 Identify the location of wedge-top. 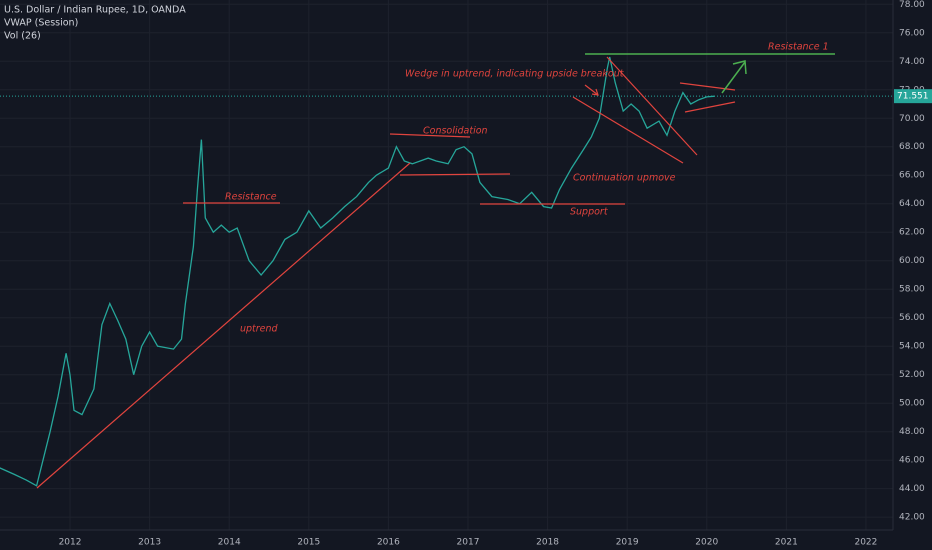
(652, 106).